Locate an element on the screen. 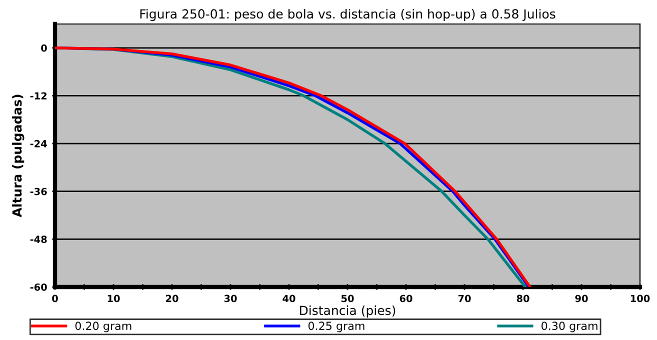  y-axis-title: Altura (pulgadas) is located at coordinates (18, 156).